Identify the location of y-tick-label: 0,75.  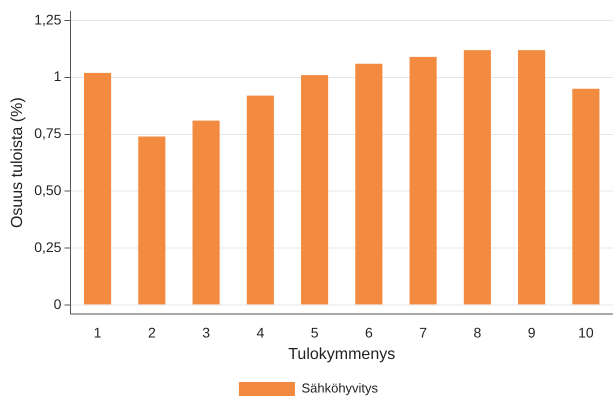
(48, 133).